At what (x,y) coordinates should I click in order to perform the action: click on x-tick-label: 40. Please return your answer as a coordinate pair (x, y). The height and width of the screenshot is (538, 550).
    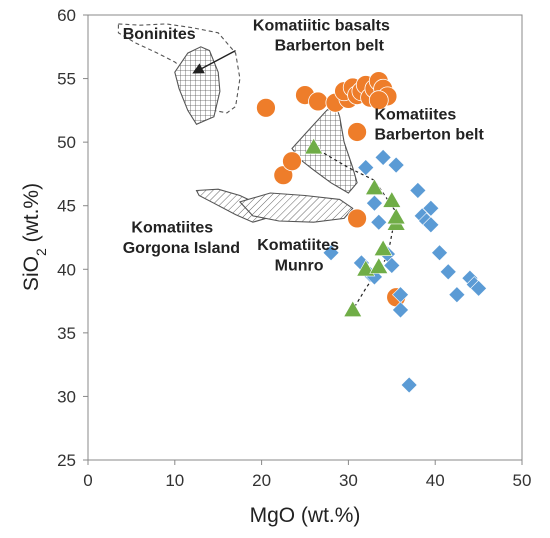
    Looking at the image, I should click on (435, 480).